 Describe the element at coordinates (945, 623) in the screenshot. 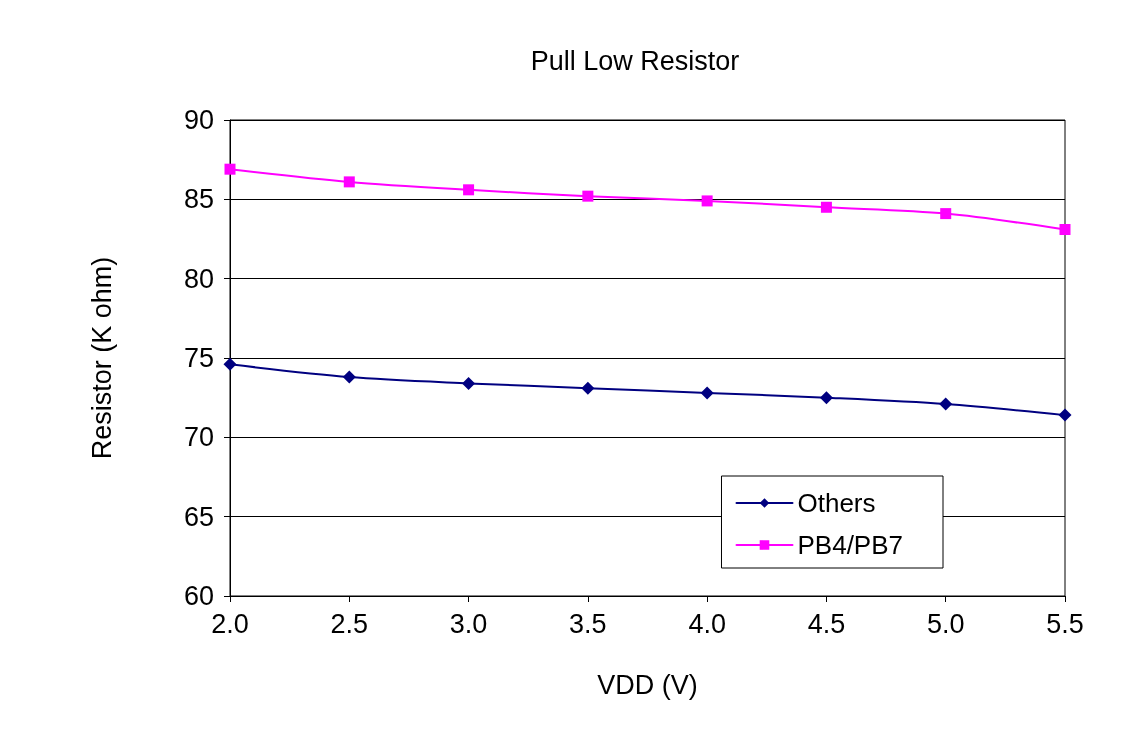

I see `x-tick-label: 5.0` at that location.